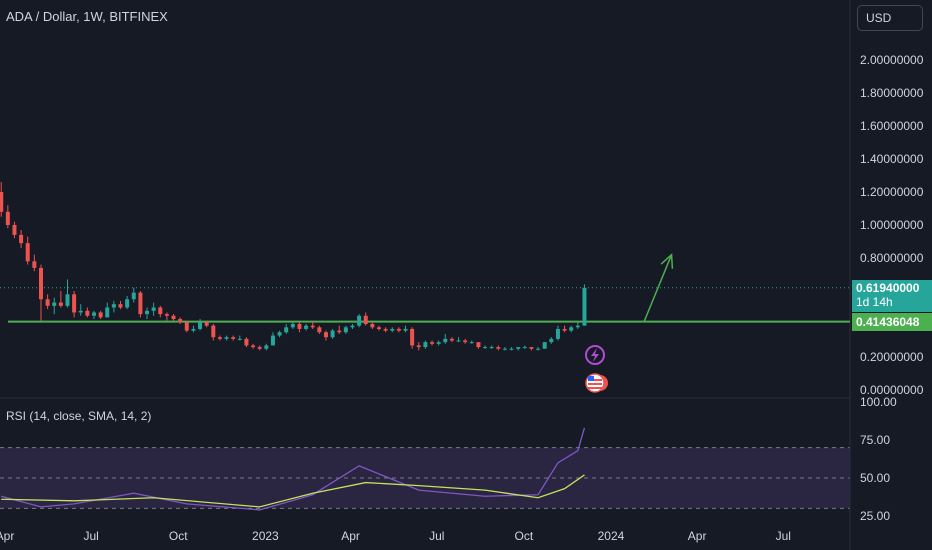 This screenshot has height=550, width=932. I want to click on rsi-tick-label: 25.00, so click(875, 516).